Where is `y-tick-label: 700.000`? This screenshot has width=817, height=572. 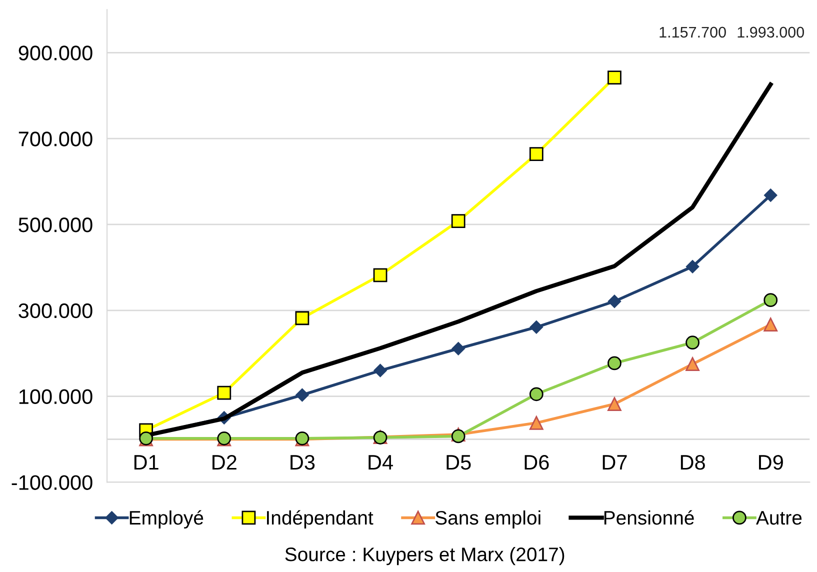 y-tick-label: 700.000 is located at coordinates (55, 139).